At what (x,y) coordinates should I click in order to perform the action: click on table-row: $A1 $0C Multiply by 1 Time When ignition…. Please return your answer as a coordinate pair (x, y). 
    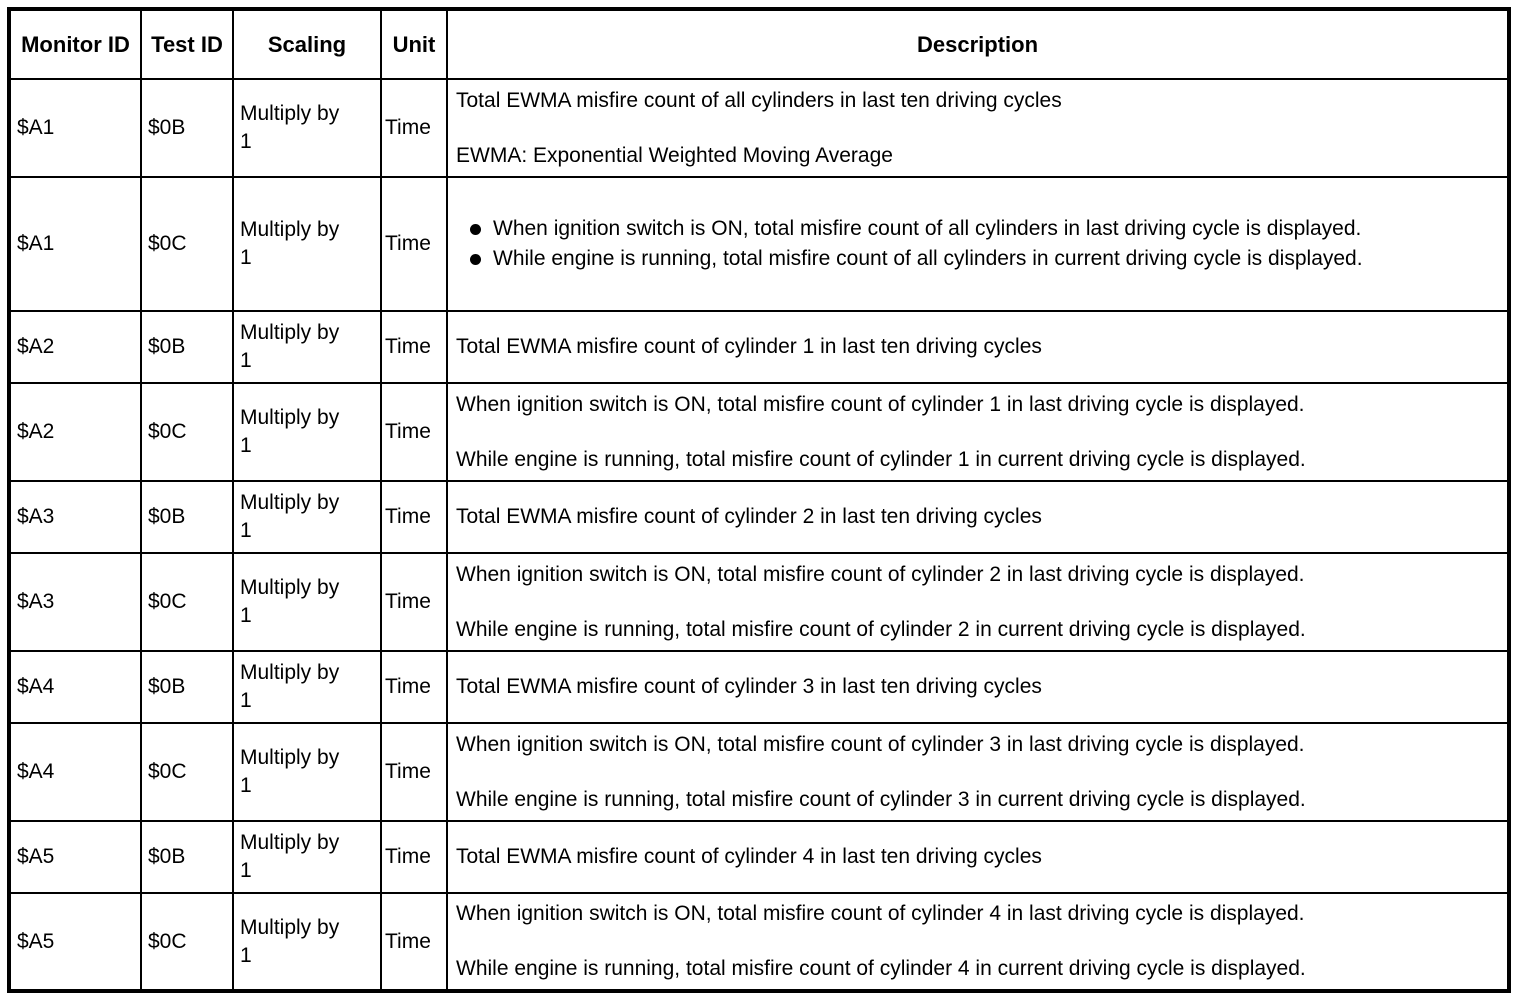
    Looking at the image, I should click on (759, 244).